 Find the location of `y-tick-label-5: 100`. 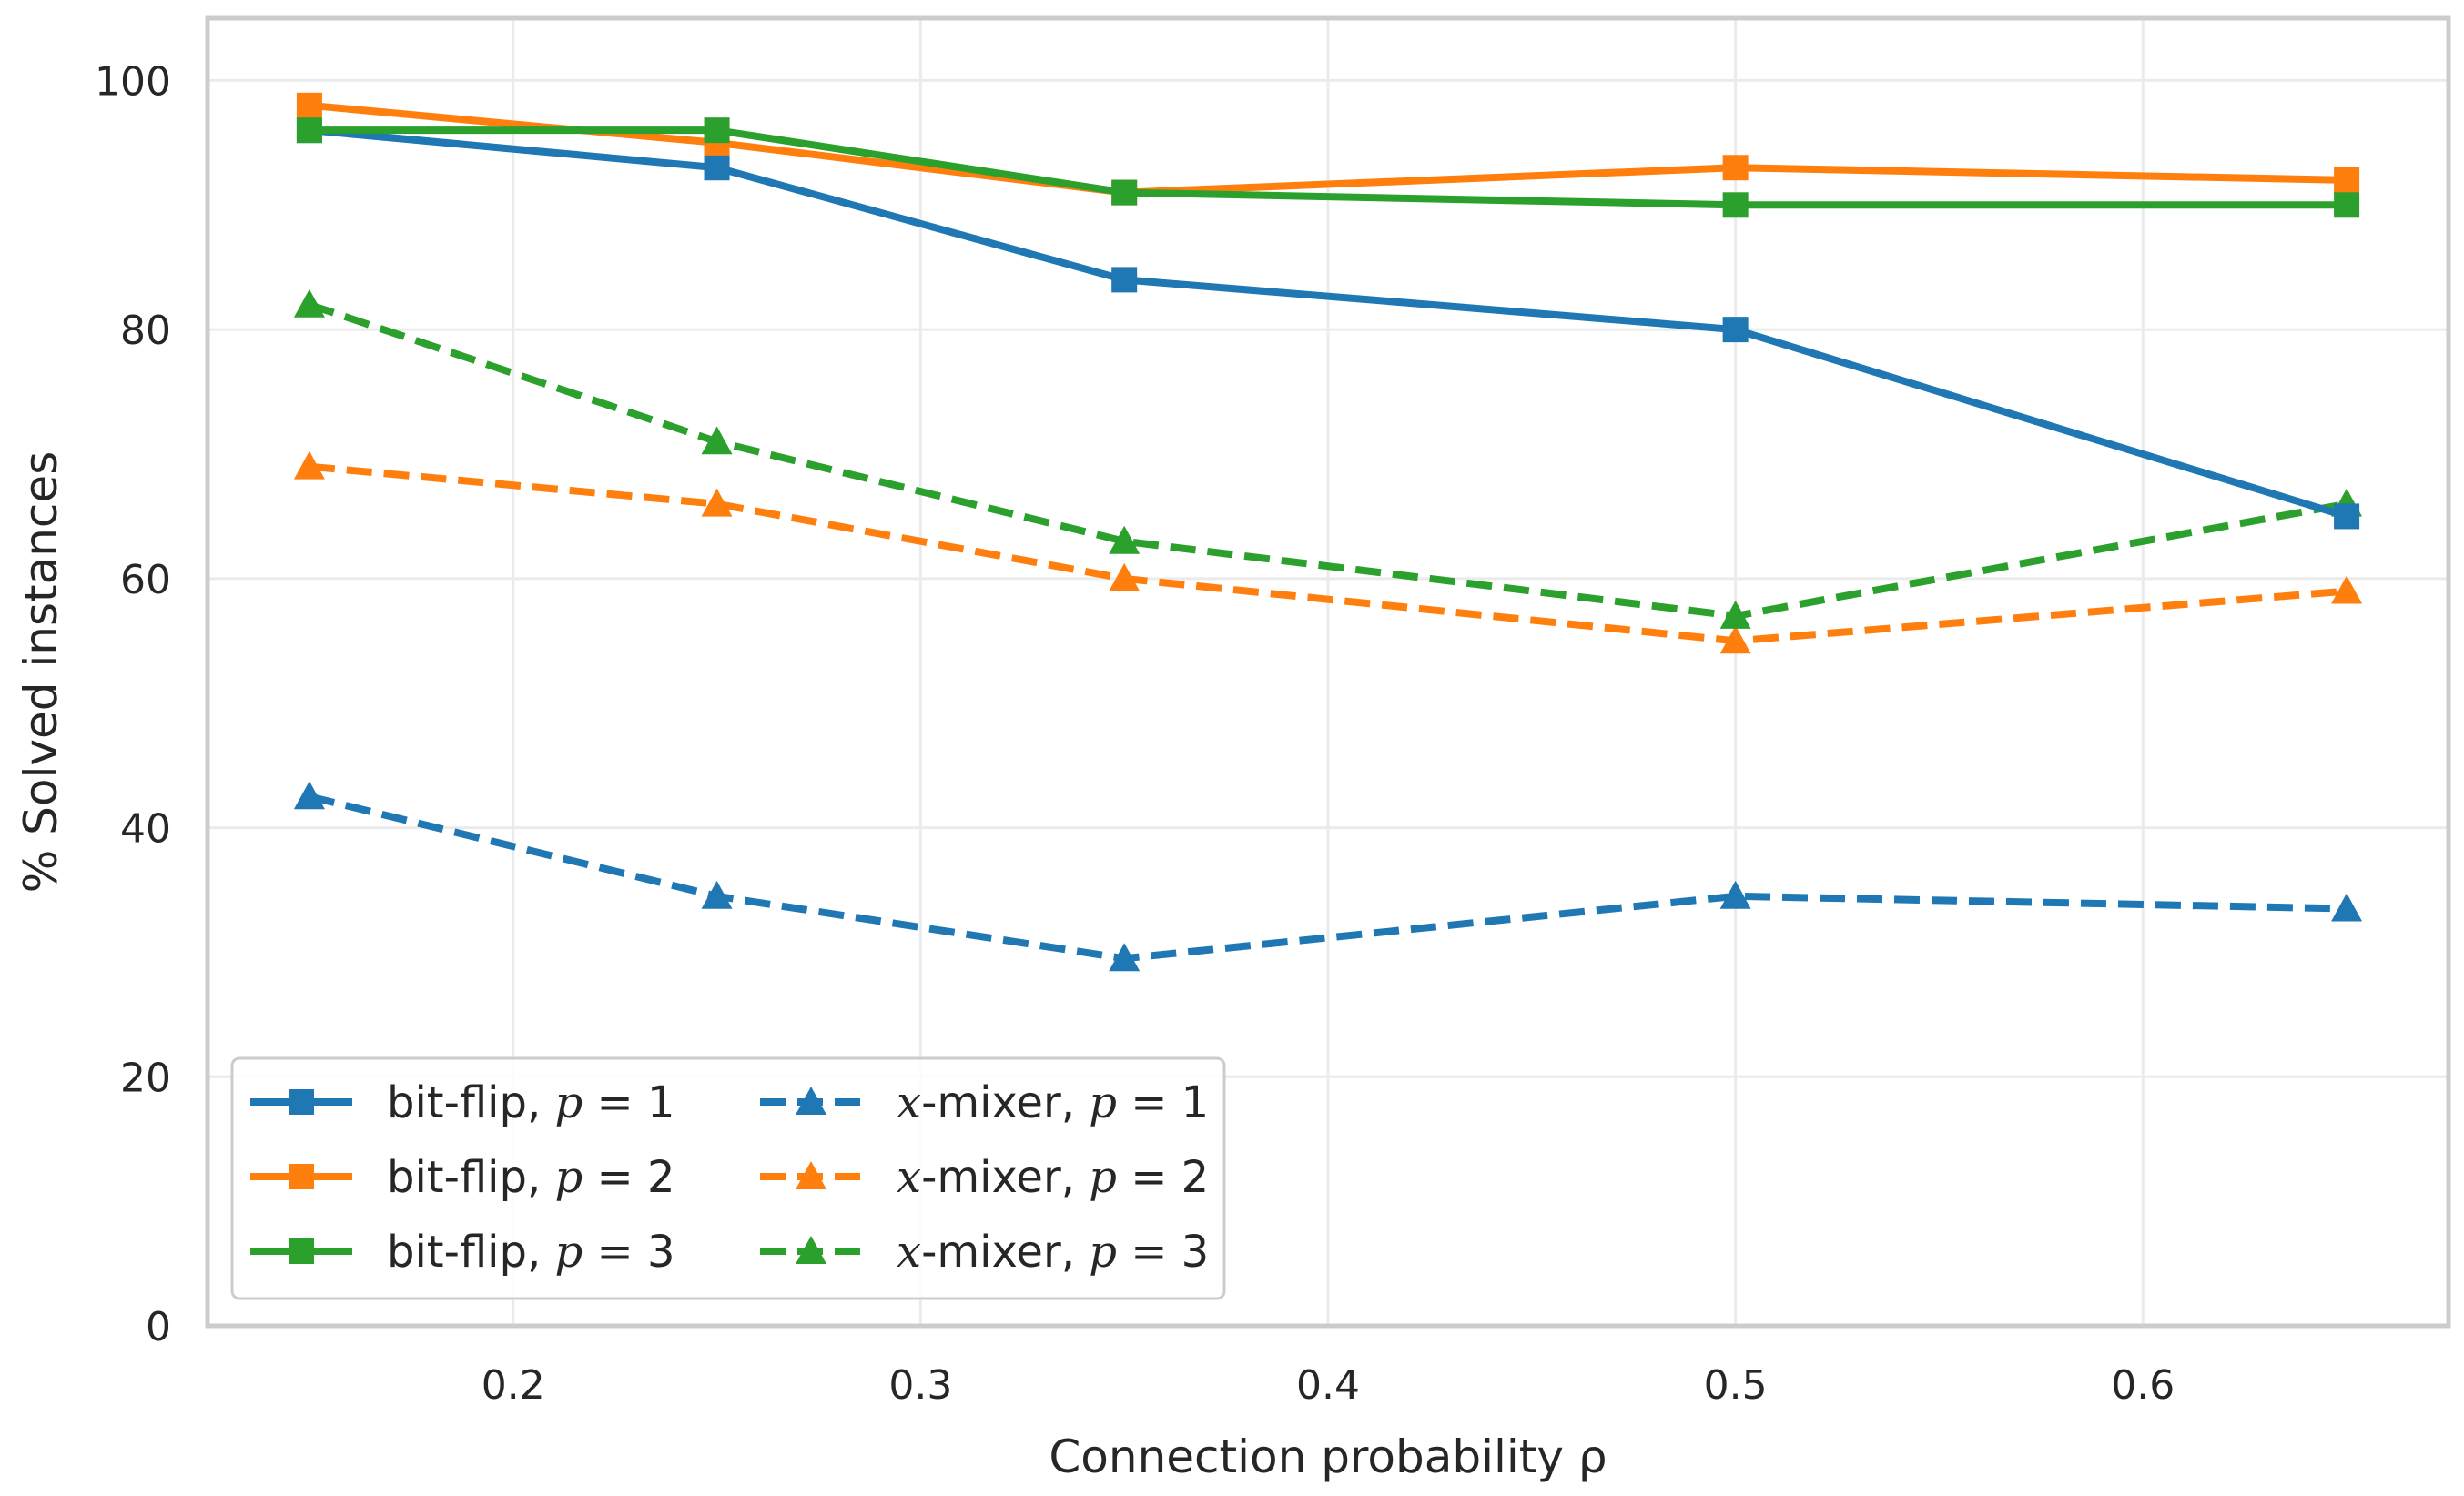

y-tick-label-5: 100 is located at coordinates (133, 81).